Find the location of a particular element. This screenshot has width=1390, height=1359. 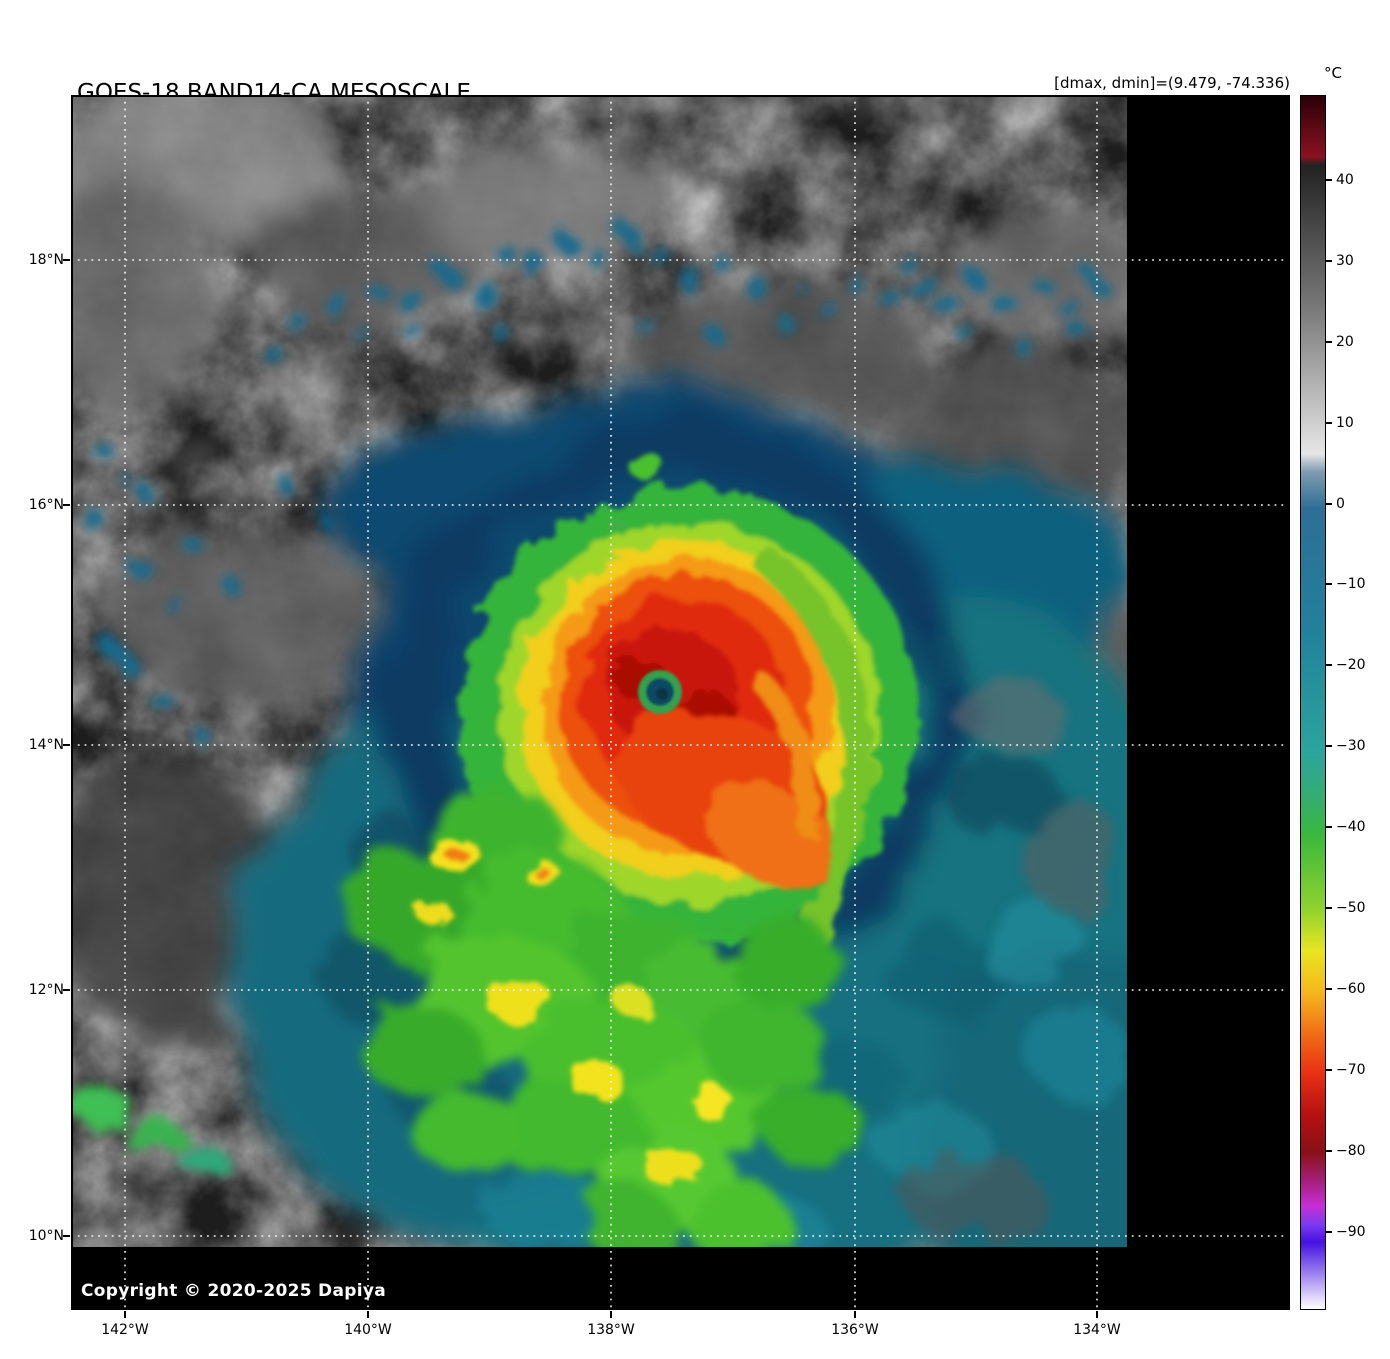

colorbar-tick-label: −90 is located at coordinates (1346, 1232).